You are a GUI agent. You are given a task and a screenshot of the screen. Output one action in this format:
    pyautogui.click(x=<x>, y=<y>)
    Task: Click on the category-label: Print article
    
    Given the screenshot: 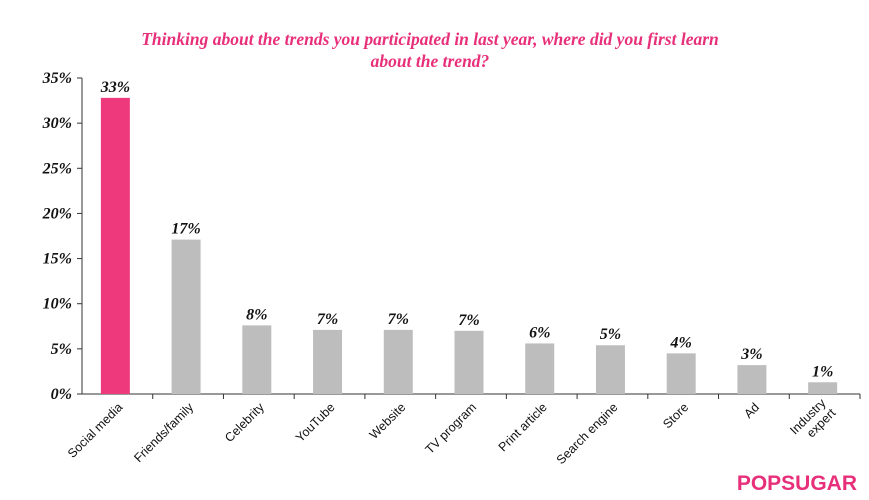 What is the action you would take?
    pyautogui.click(x=523, y=427)
    